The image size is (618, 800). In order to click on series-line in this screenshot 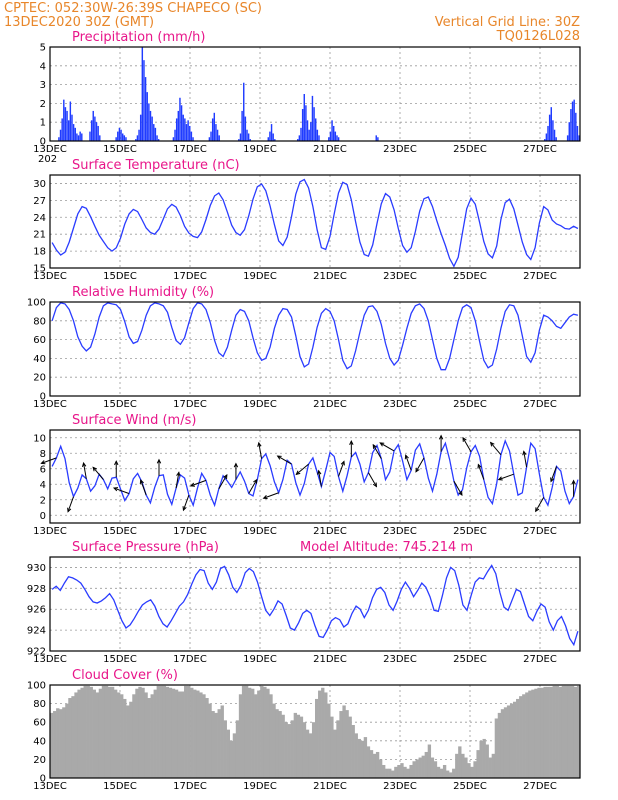, I will do `click(315, 223)`.